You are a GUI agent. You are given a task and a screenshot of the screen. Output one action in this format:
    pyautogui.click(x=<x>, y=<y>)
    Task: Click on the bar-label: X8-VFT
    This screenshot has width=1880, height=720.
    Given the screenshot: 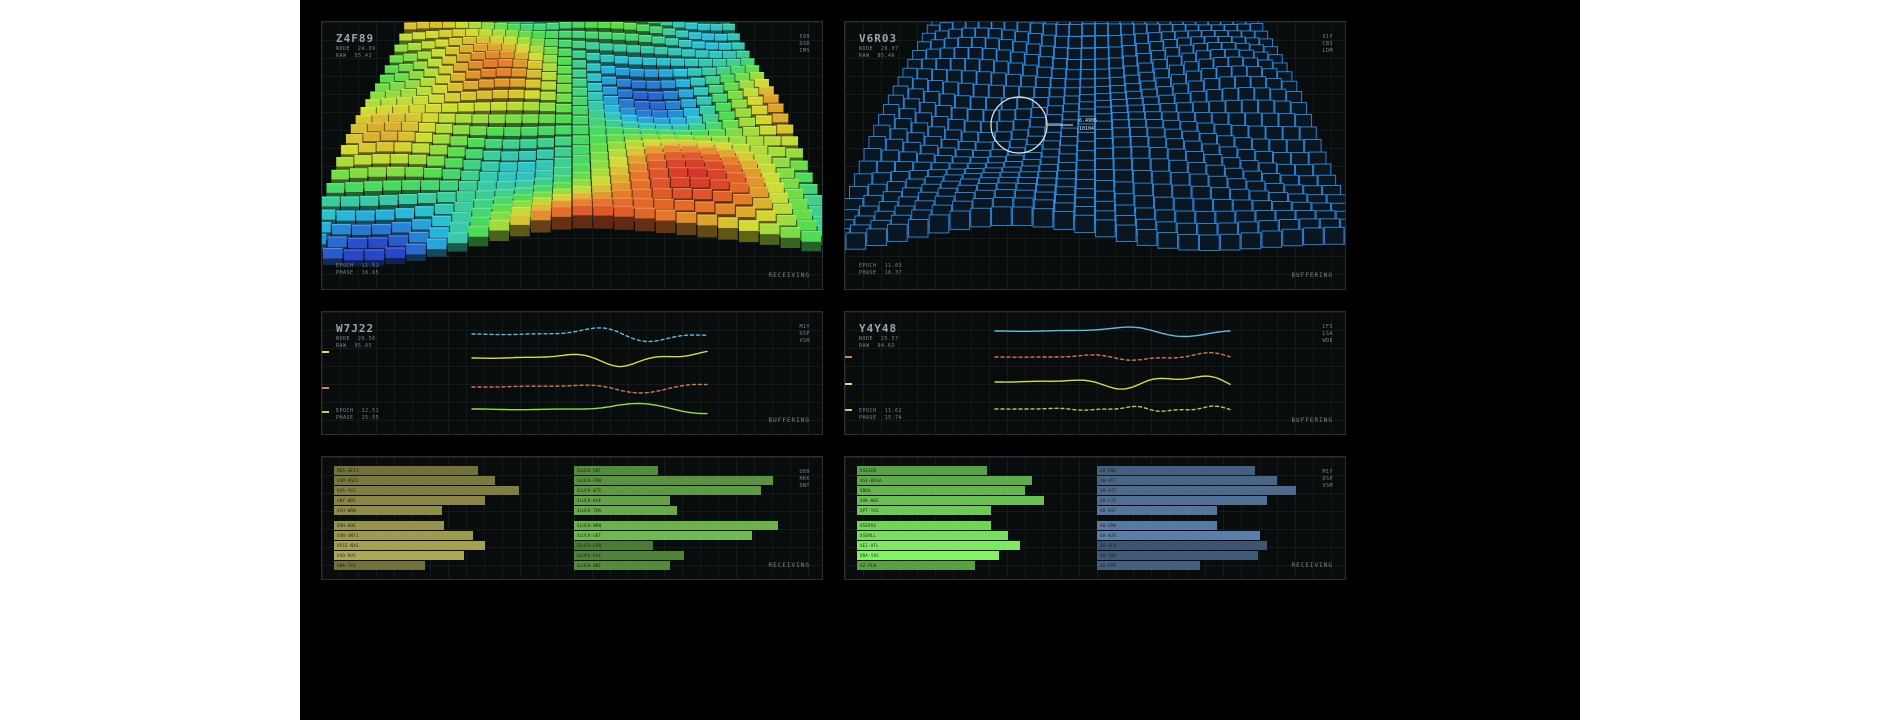 What is the action you would take?
    pyautogui.click(x=1108, y=480)
    